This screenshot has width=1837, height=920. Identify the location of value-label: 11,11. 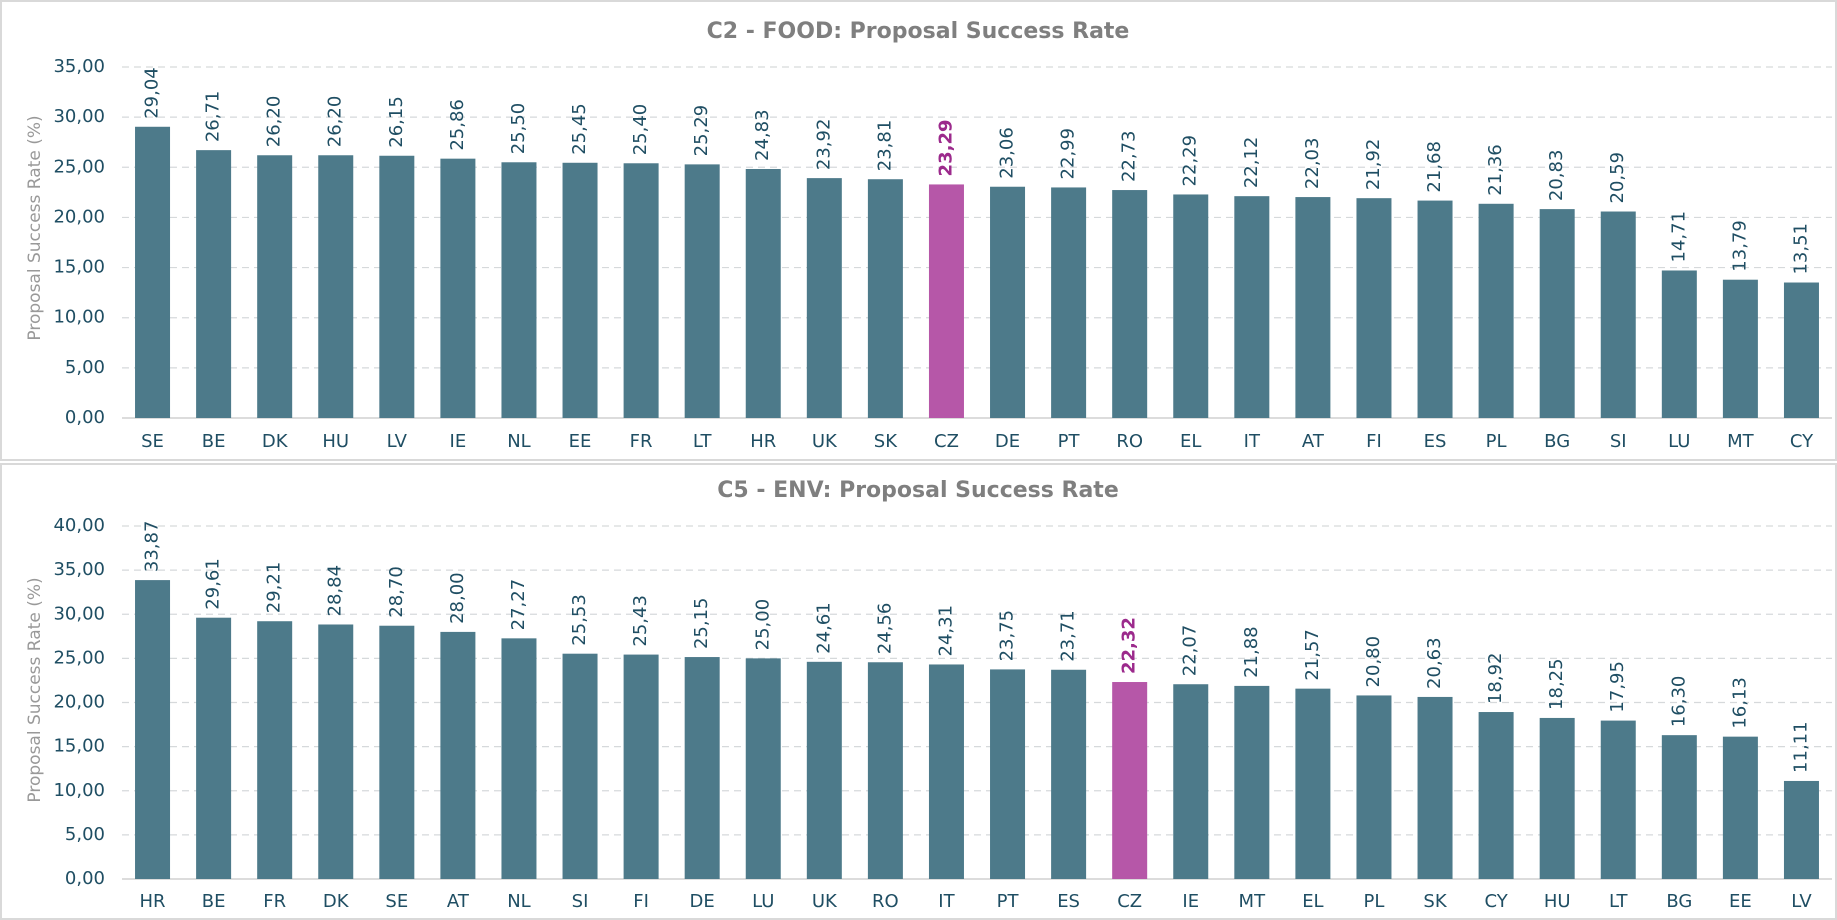
(1800, 747).